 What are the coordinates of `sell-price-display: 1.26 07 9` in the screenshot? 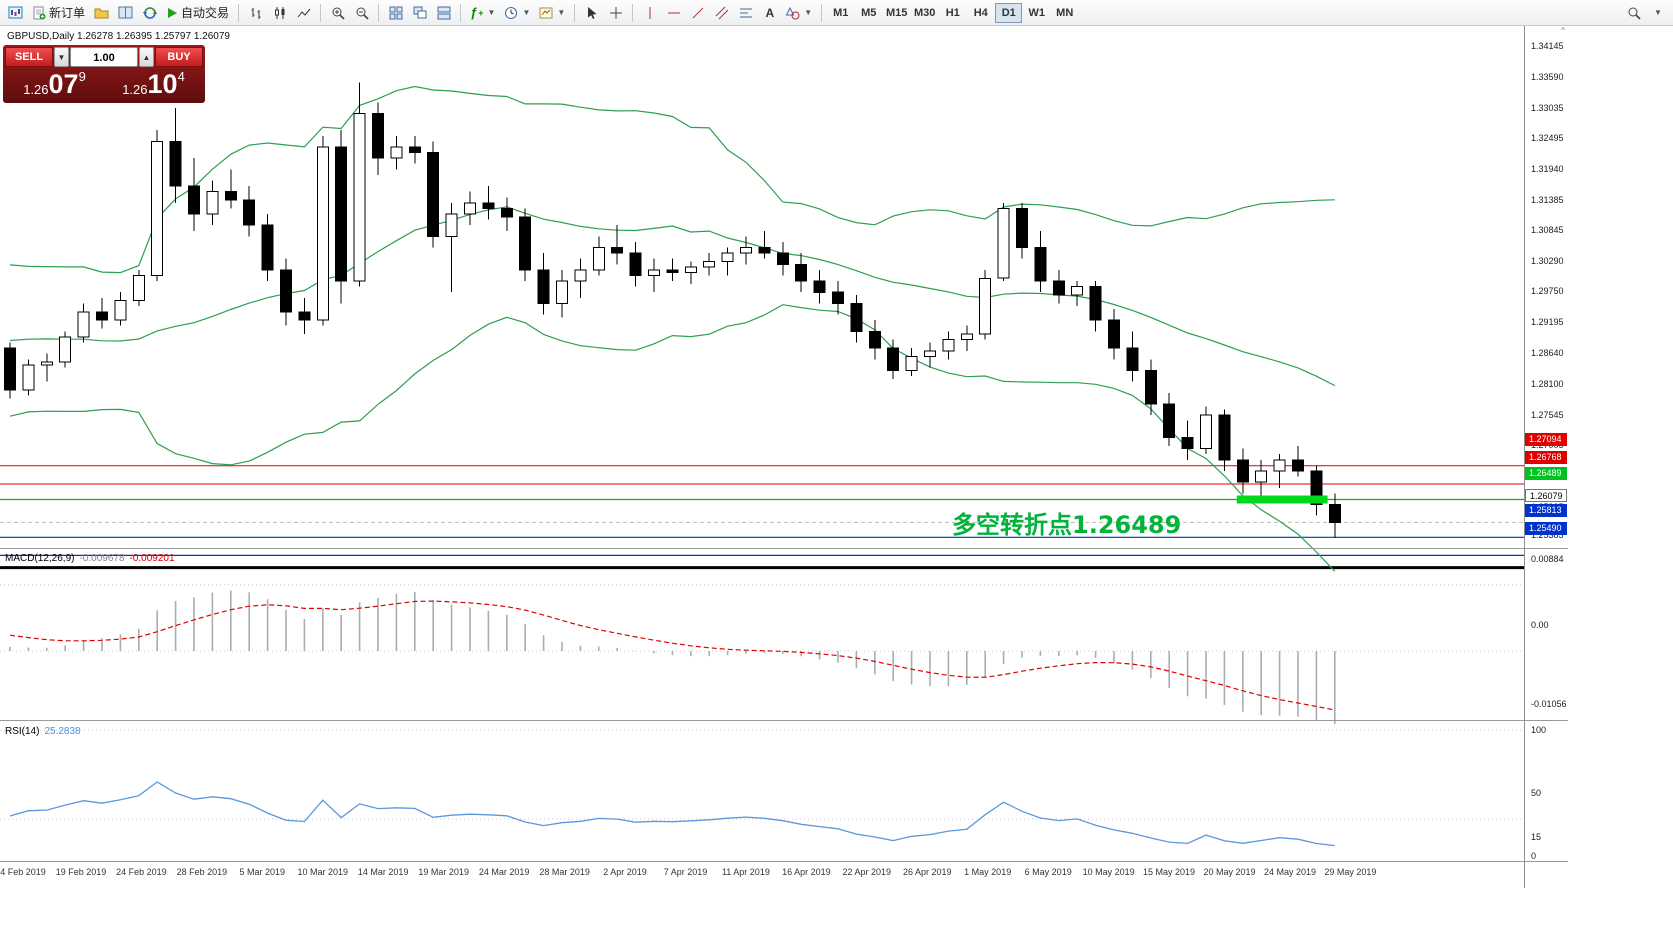 It's located at (54, 84).